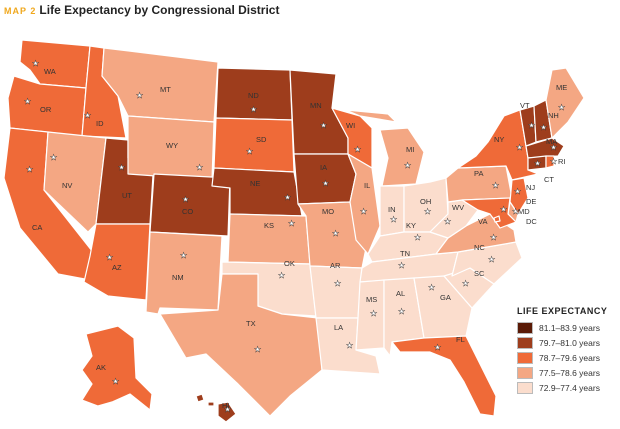  What do you see at coordinates (127, 195) in the screenshot?
I see `state-label-ut: UT` at bounding box center [127, 195].